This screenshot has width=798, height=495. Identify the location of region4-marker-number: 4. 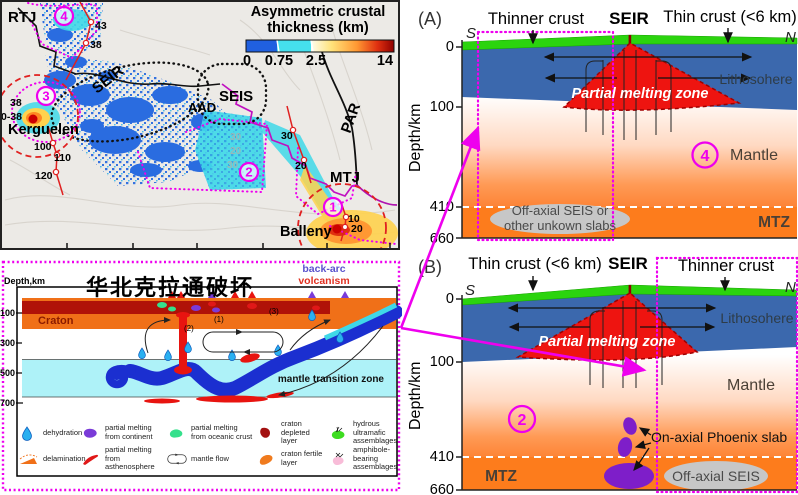
(705, 156).